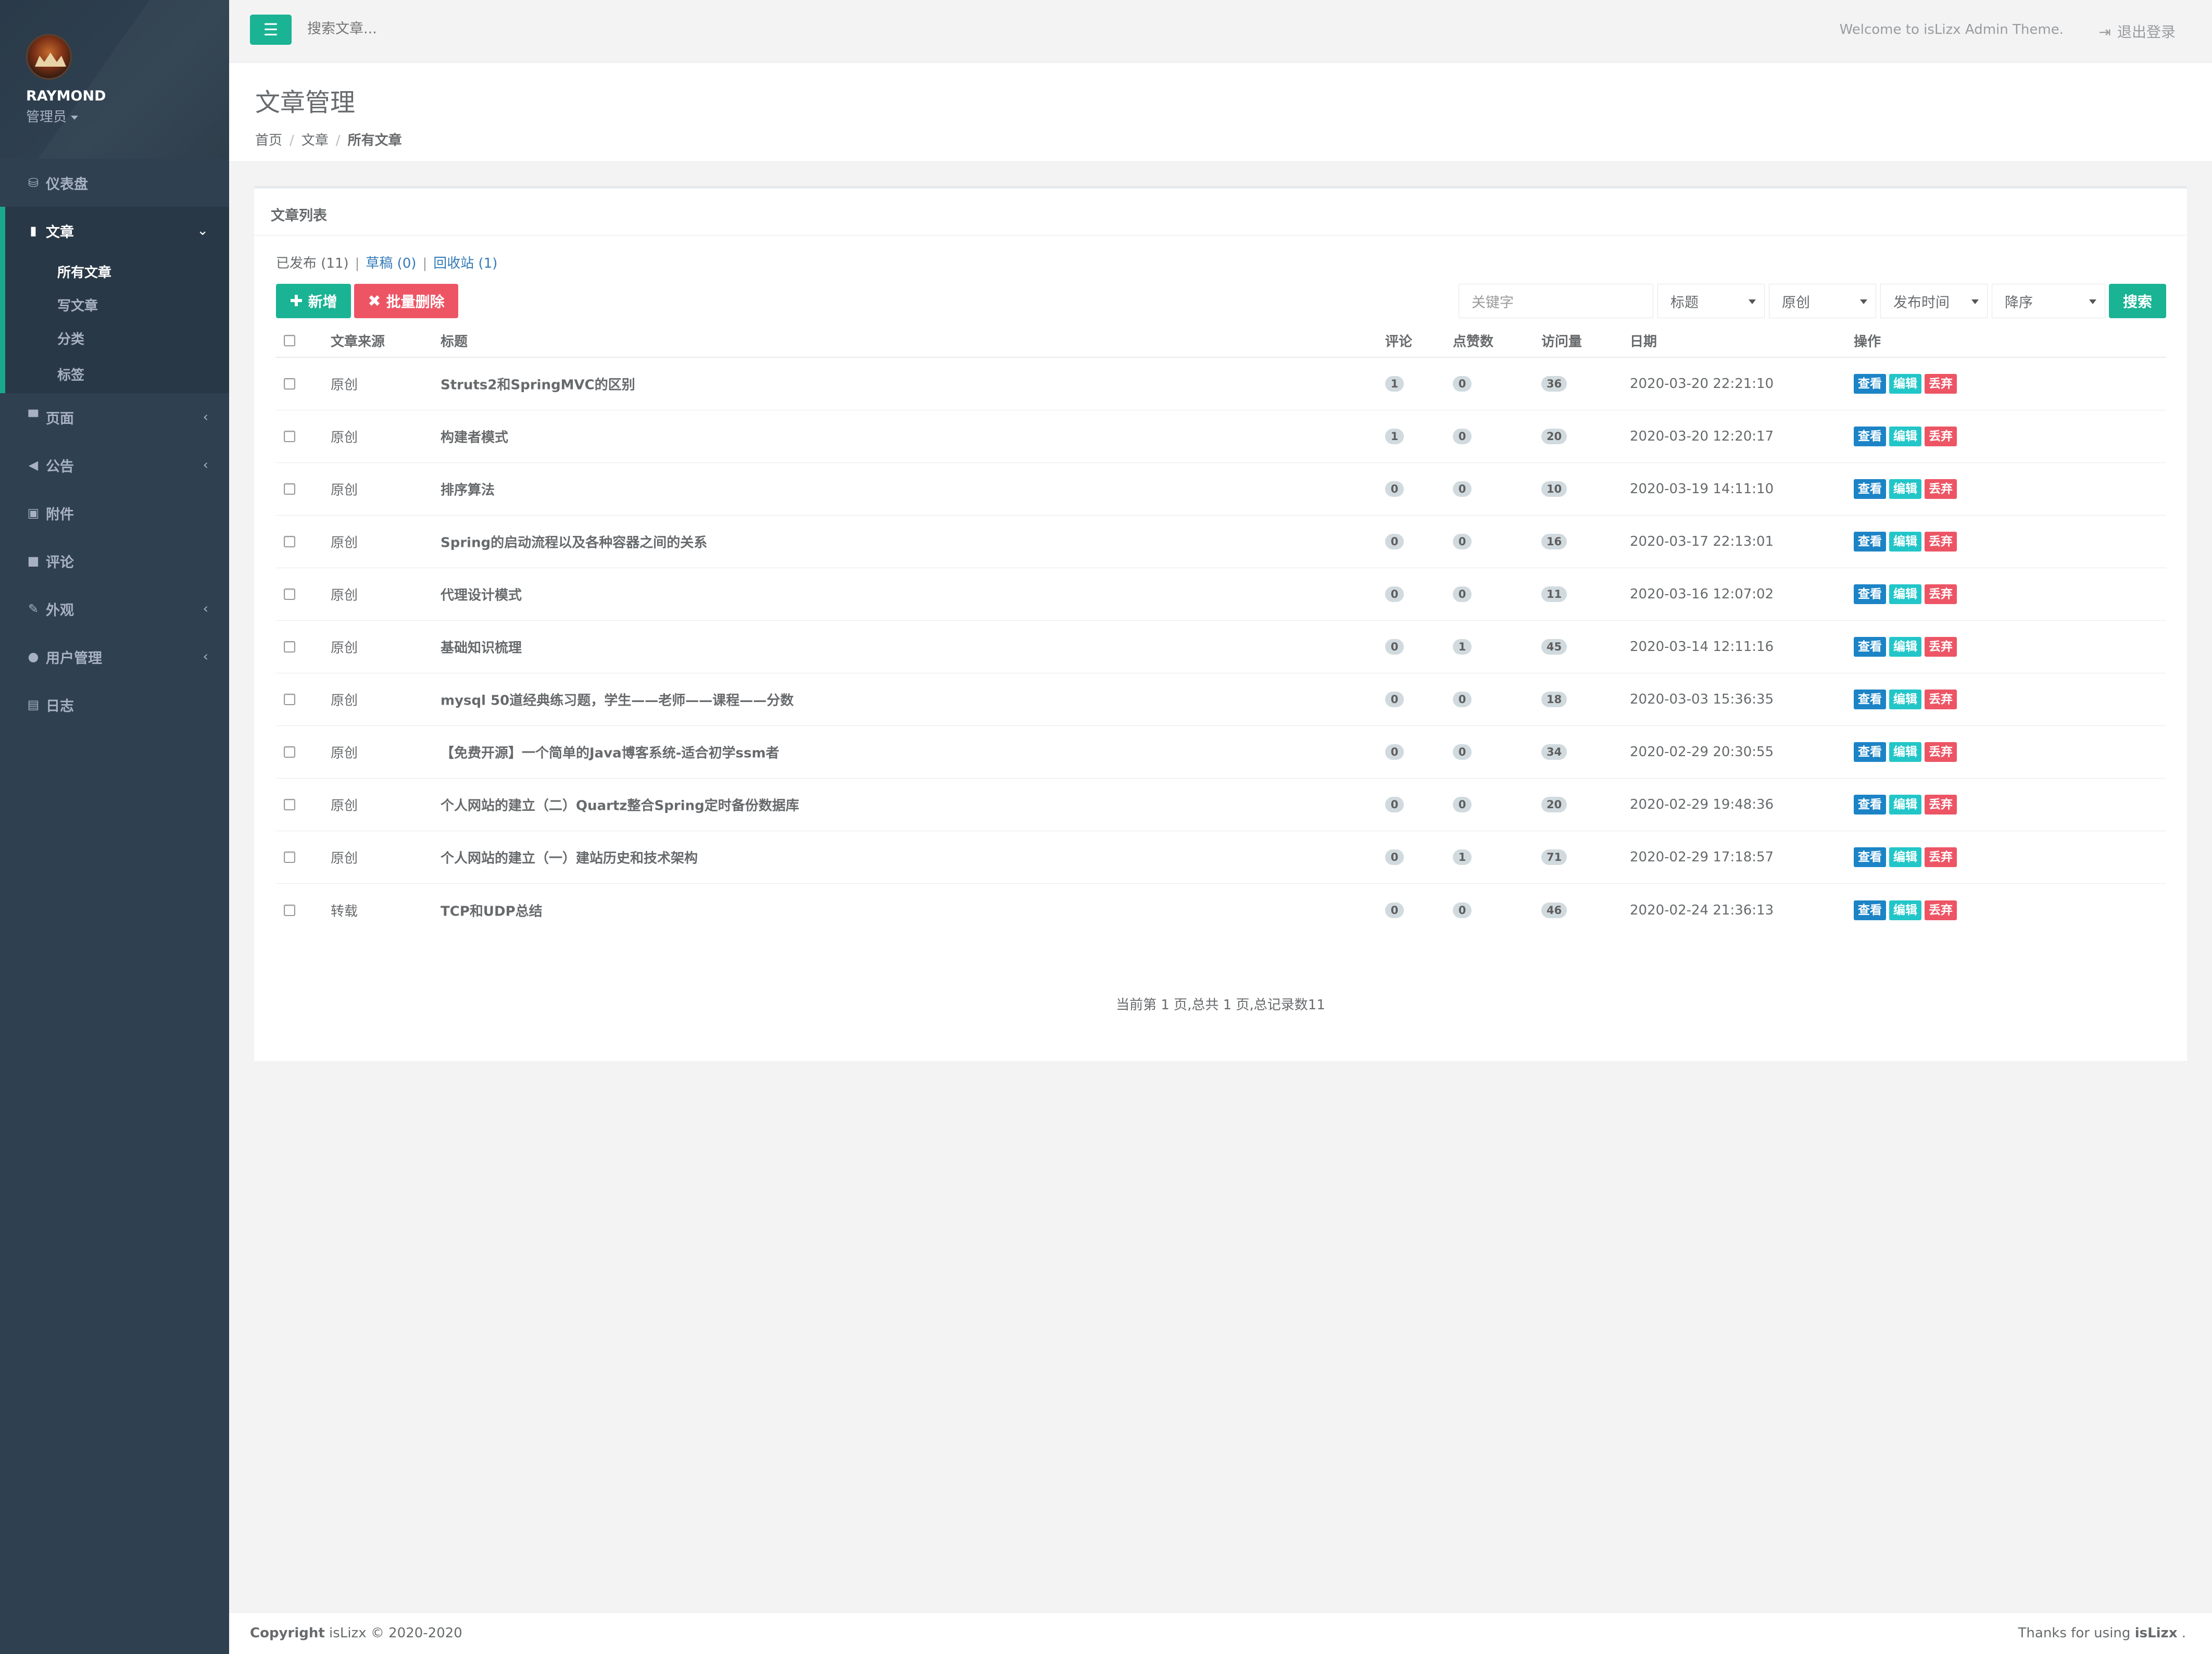 The image size is (2212, 1654). What do you see at coordinates (313, 301) in the screenshot?
I see `add-article-button: ✚ 新增` at bounding box center [313, 301].